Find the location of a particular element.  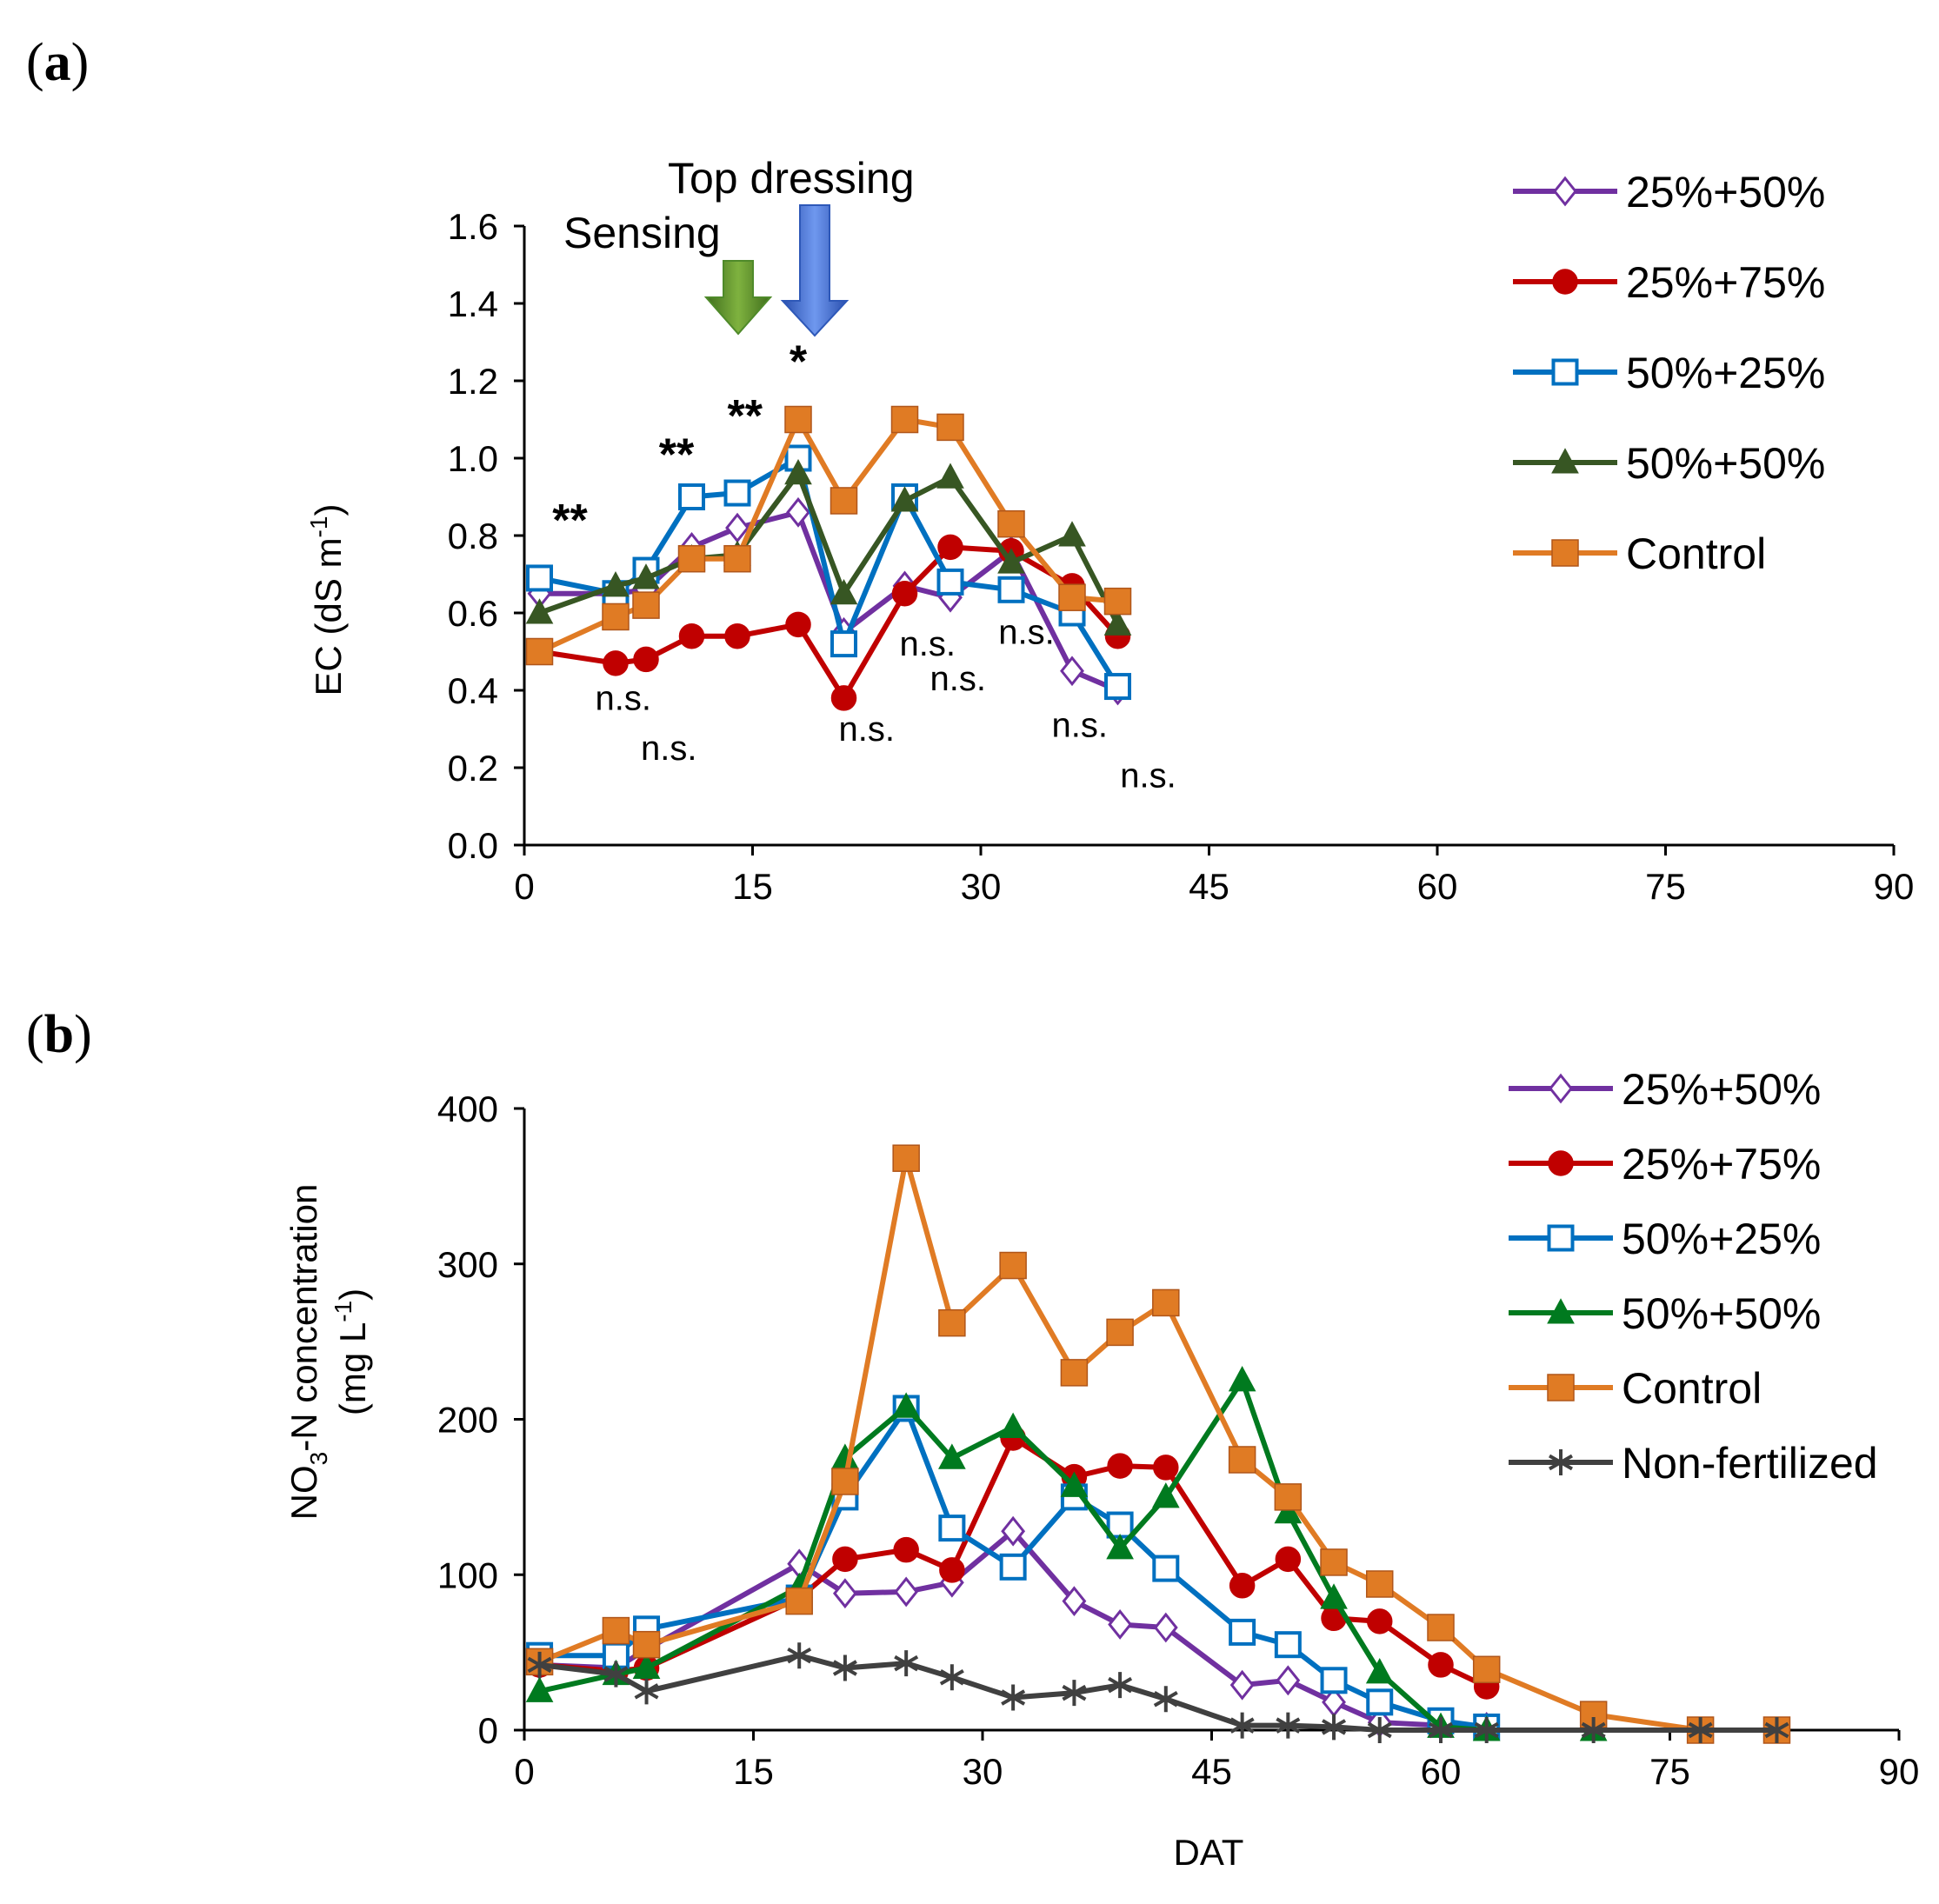

panel-a-significance: *******n.s.n.s.n.s.n.s.n.s.n.s.n.s.n.s. is located at coordinates (864, 566).